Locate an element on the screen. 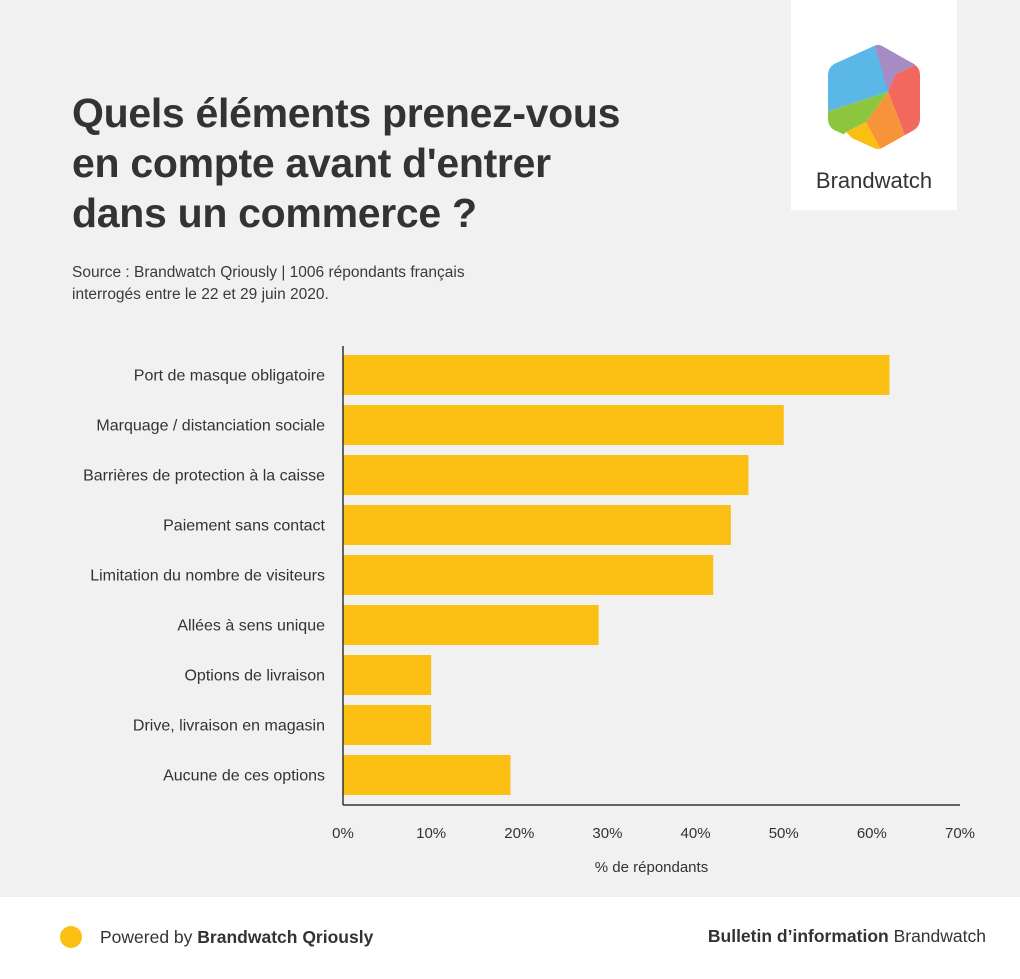  x-tick-label: 10% is located at coordinates (431, 833).